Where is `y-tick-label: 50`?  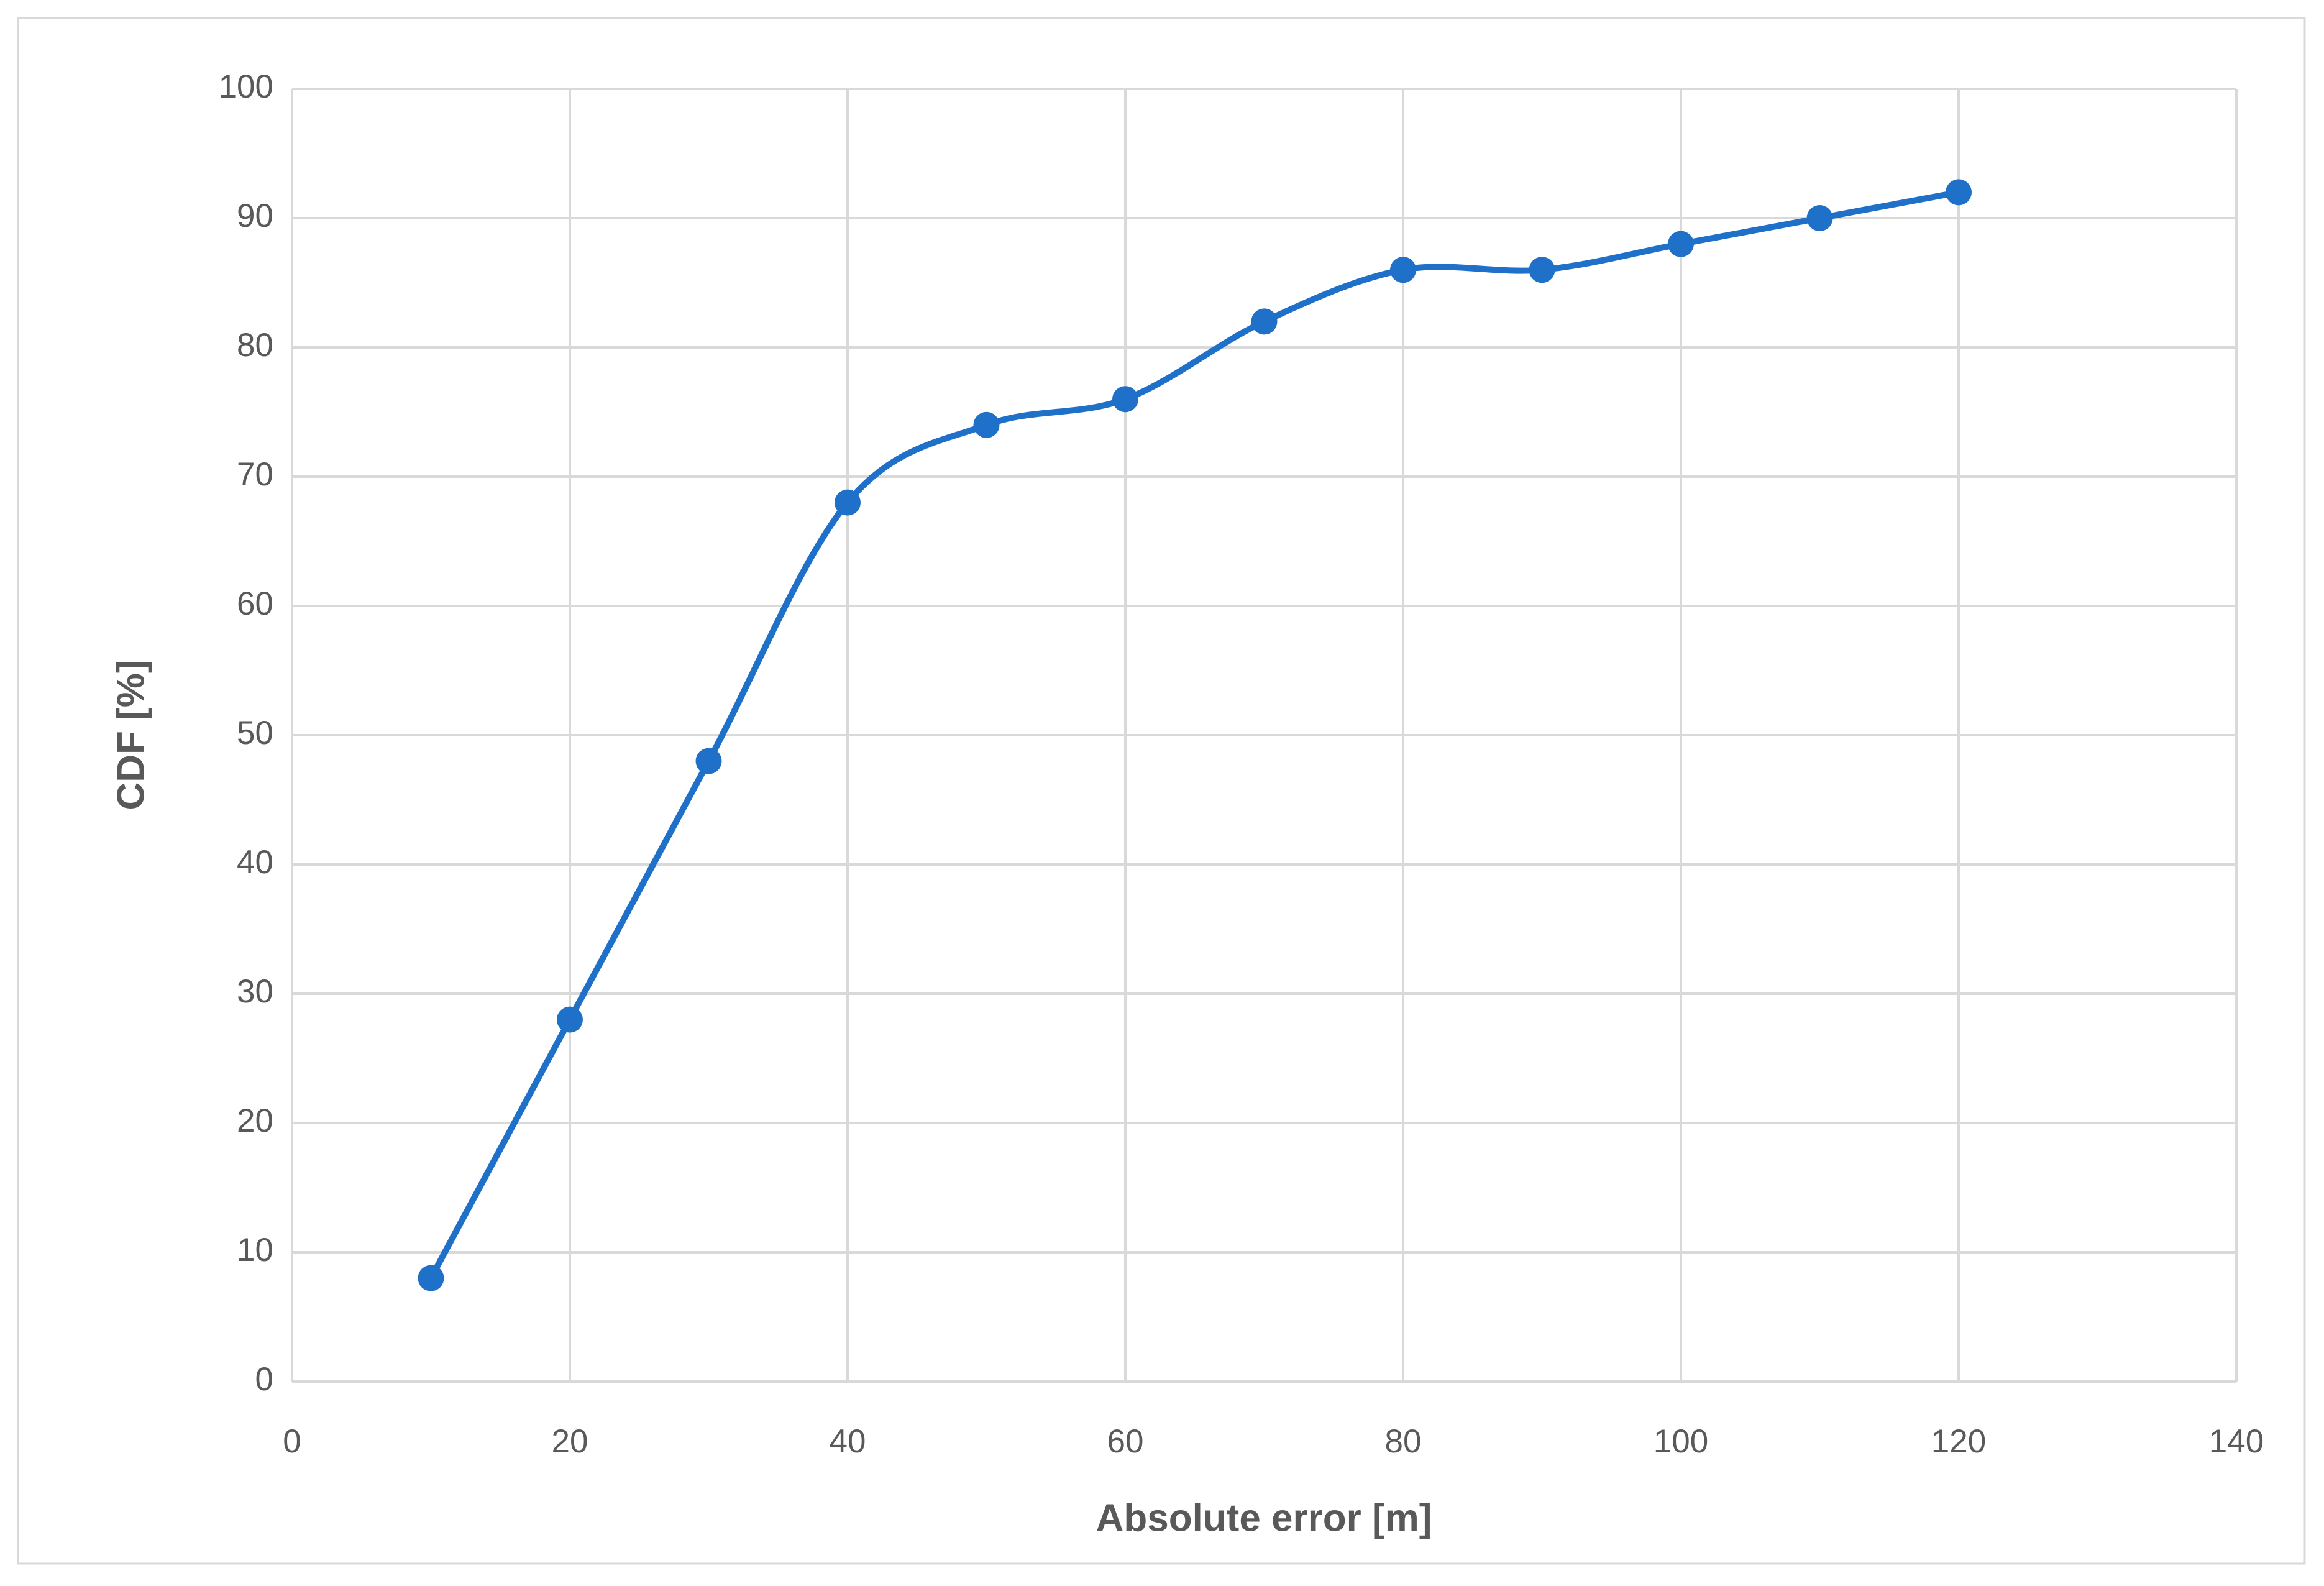
y-tick-label: 50 is located at coordinates (255, 733).